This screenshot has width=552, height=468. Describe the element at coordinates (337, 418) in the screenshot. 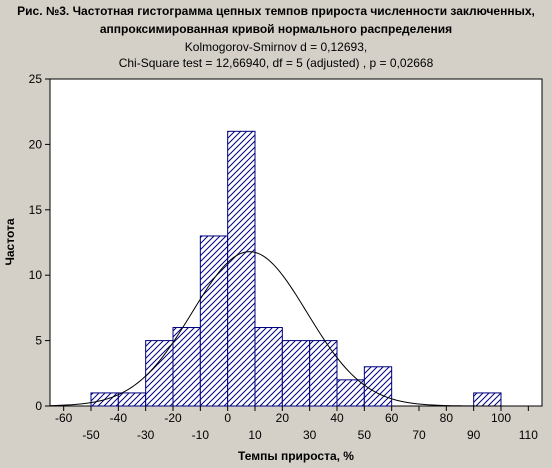

I see `x-tick-label: 40` at that location.